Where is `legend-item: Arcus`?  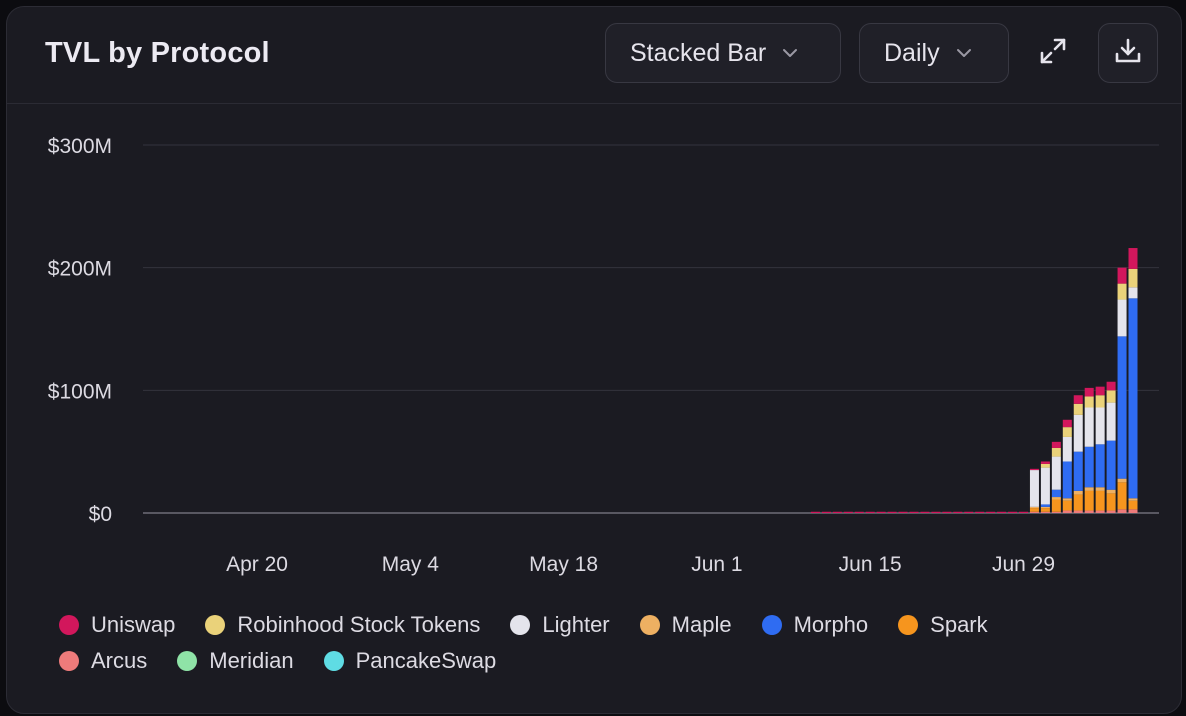 legend-item: Arcus is located at coordinates (103, 661).